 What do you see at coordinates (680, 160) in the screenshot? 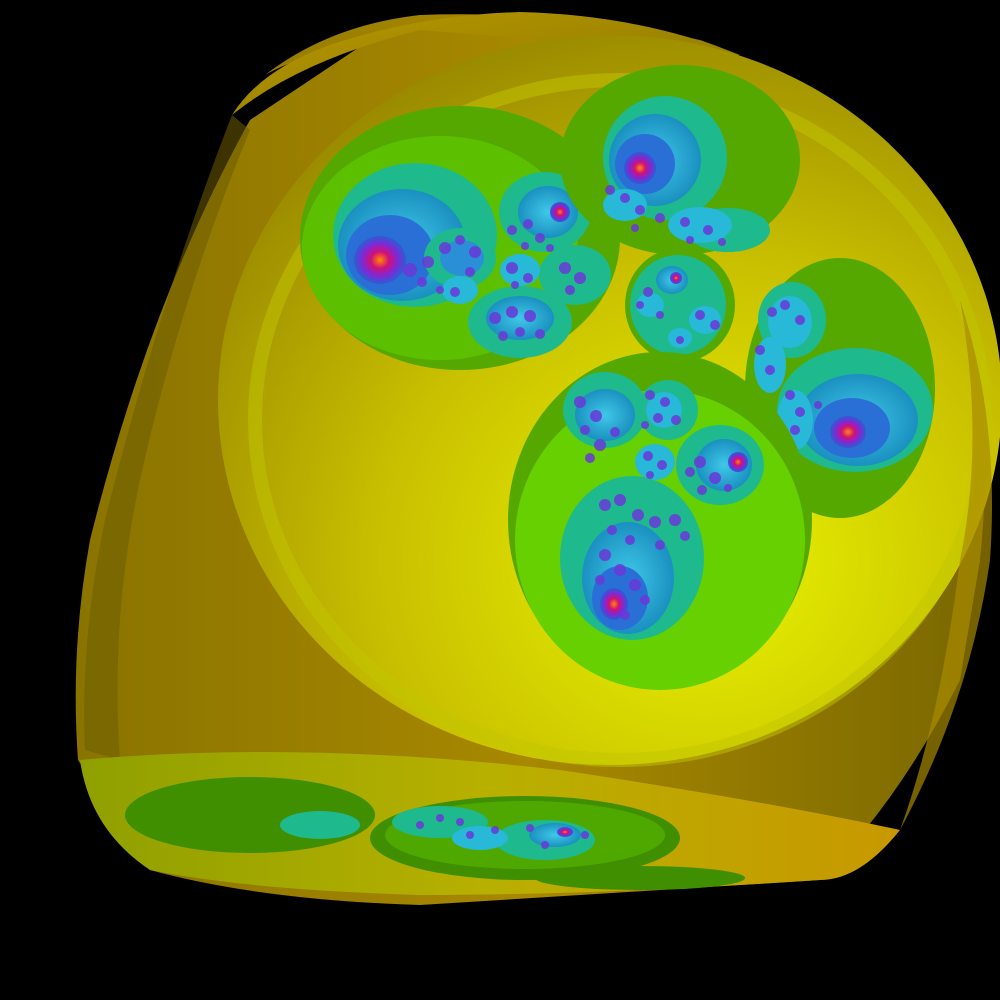
I see `fractal-cell-top` at bounding box center [680, 160].